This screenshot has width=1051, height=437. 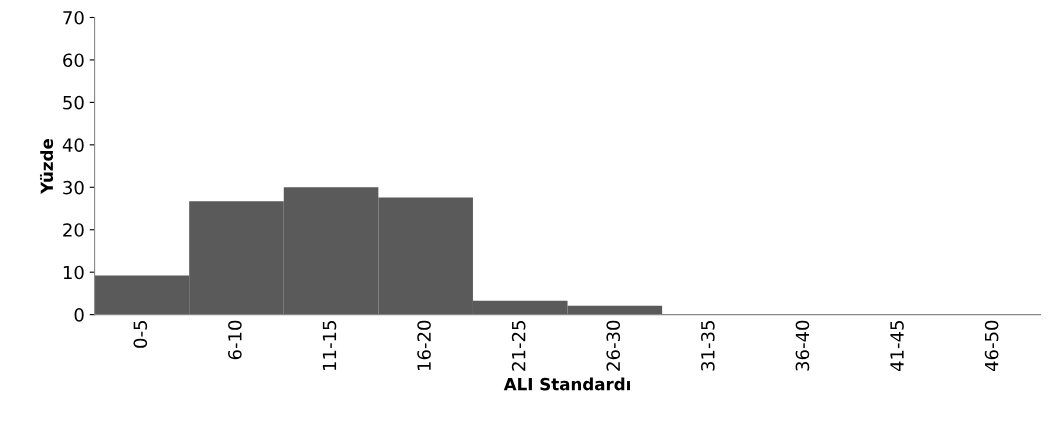 I want to click on x-tick-label: 16-20, so click(x=424, y=345).